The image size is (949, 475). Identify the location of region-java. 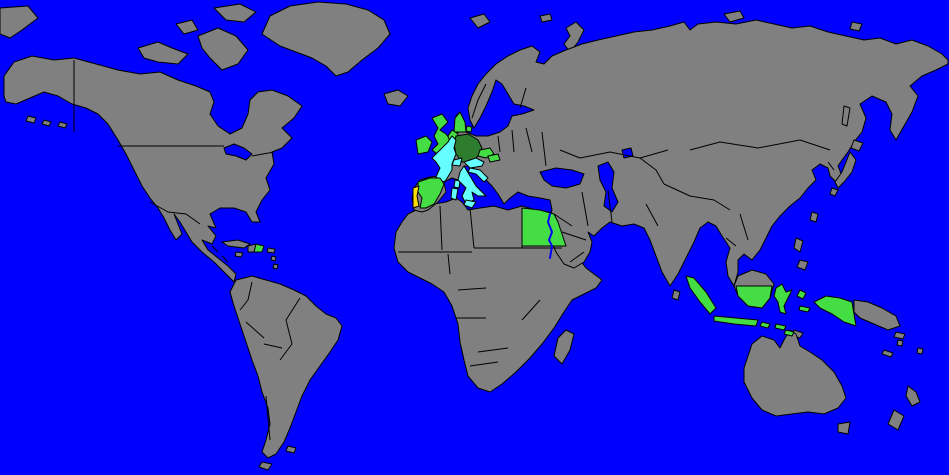
(736, 321).